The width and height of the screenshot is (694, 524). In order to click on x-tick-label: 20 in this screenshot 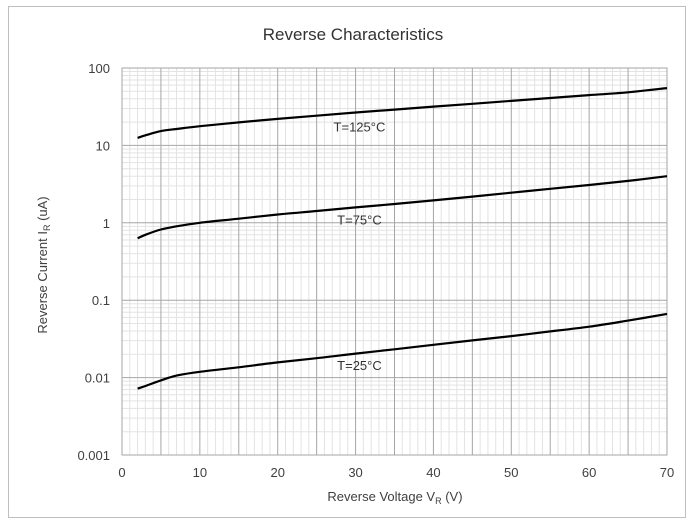, I will do `click(277, 472)`.